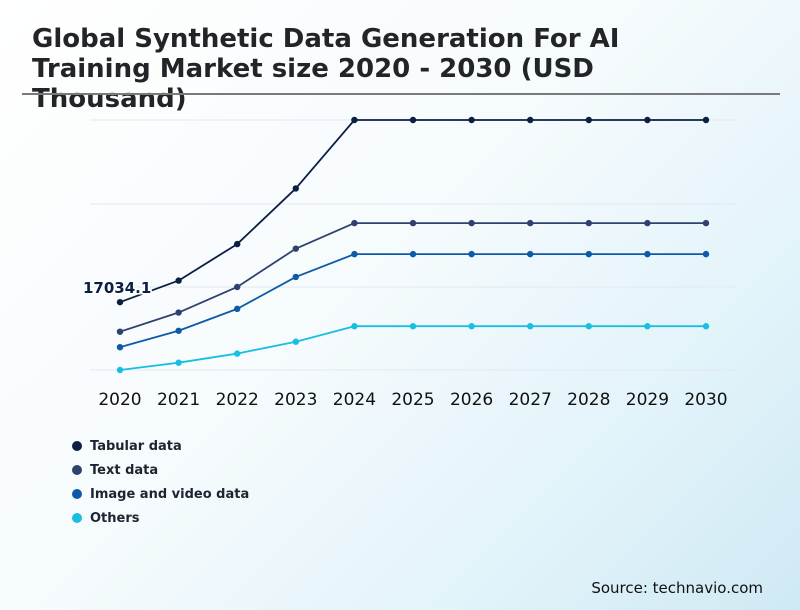 The width and height of the screenshot is (800, 610). Describe the element at coordinates (471, 326) in the screenshot. I see `data-point-others-2026` at that location.